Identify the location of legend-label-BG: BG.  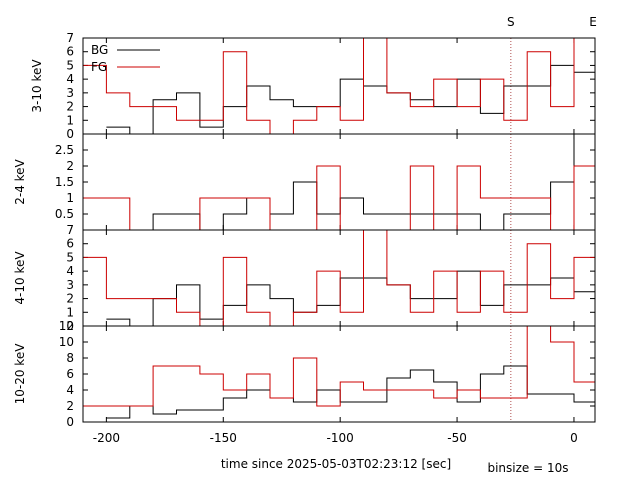
(99, 50).